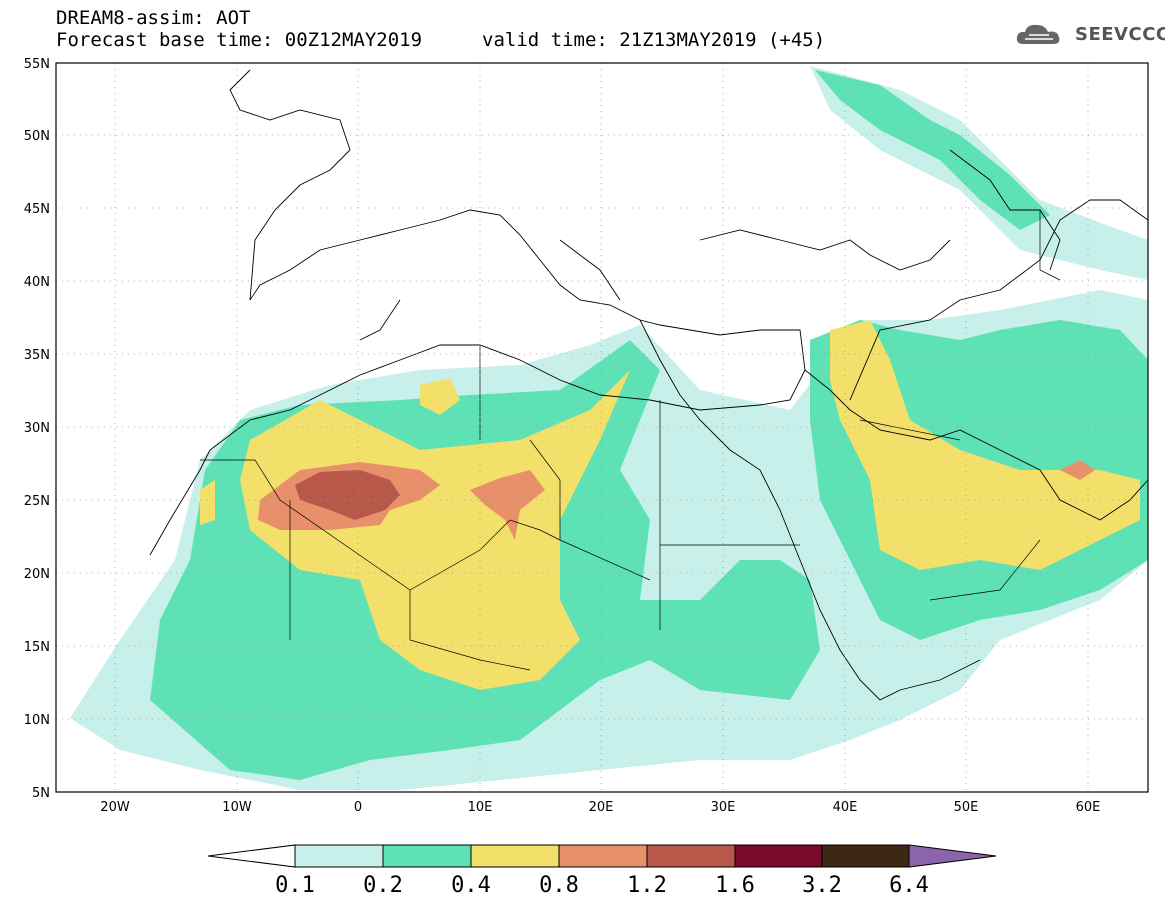  Describe the element at coordinates (37, 574) in the screenshot. I see `lat-label: 20N` at that location.